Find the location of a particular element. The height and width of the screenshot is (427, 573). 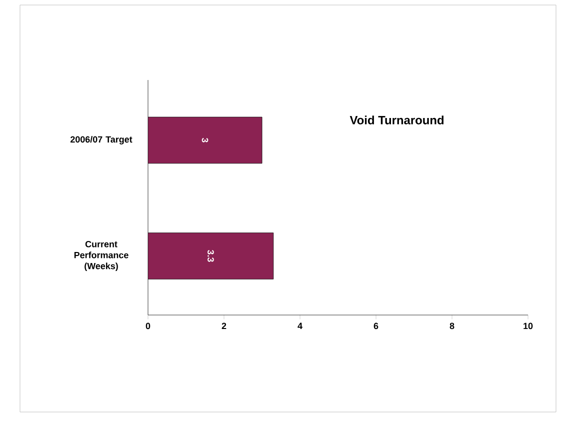

x-tick-label: 6 is located at coordinates (376, 326).